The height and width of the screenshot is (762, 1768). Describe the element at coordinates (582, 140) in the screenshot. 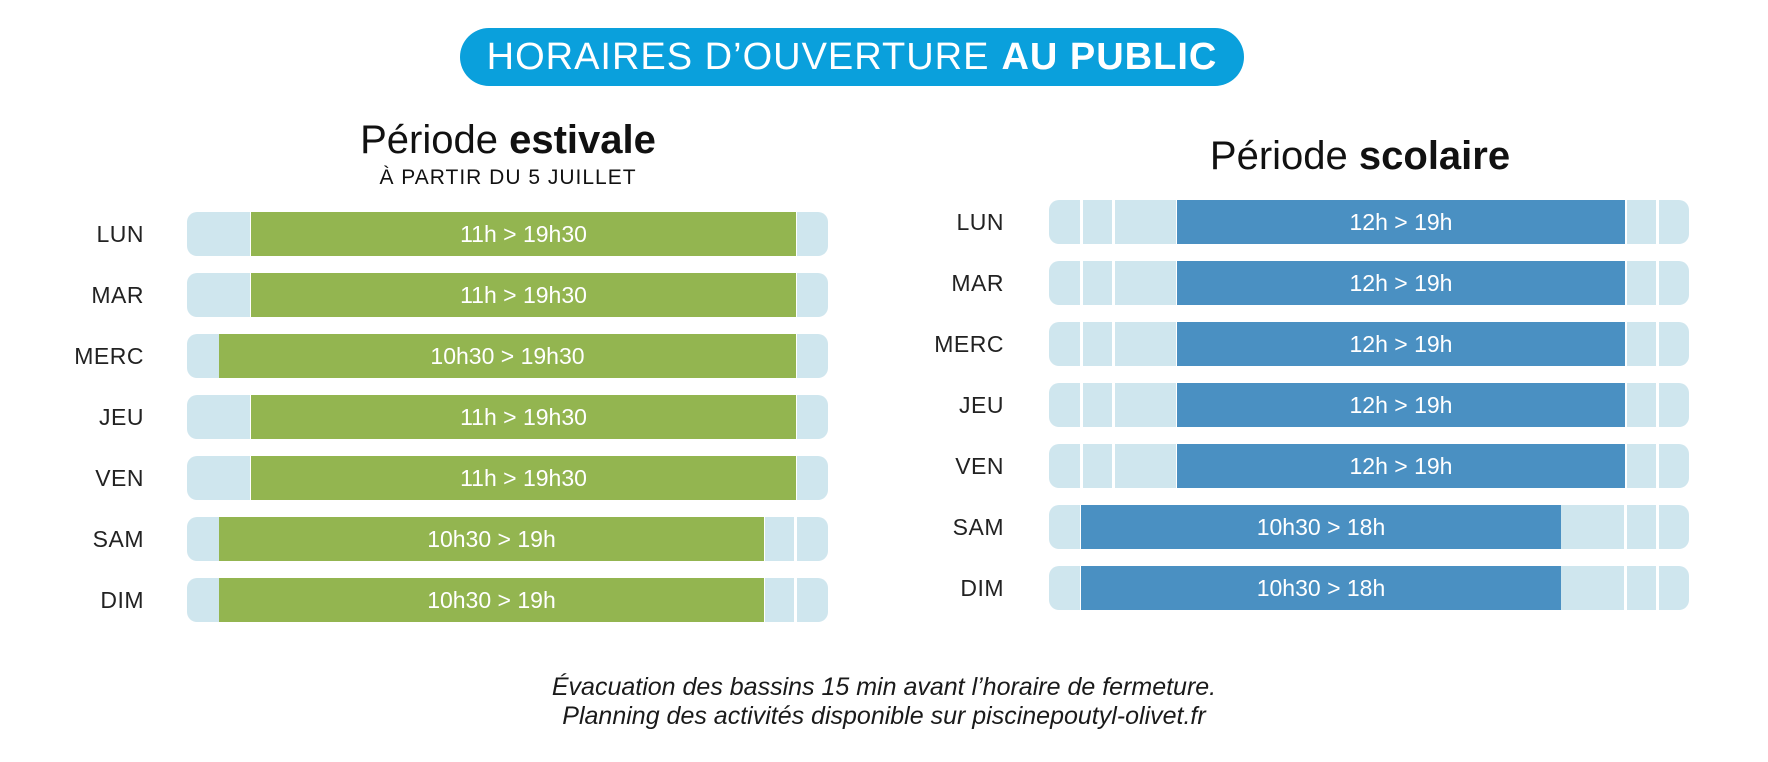

I see `summer-title-bold: estivale` at that location.